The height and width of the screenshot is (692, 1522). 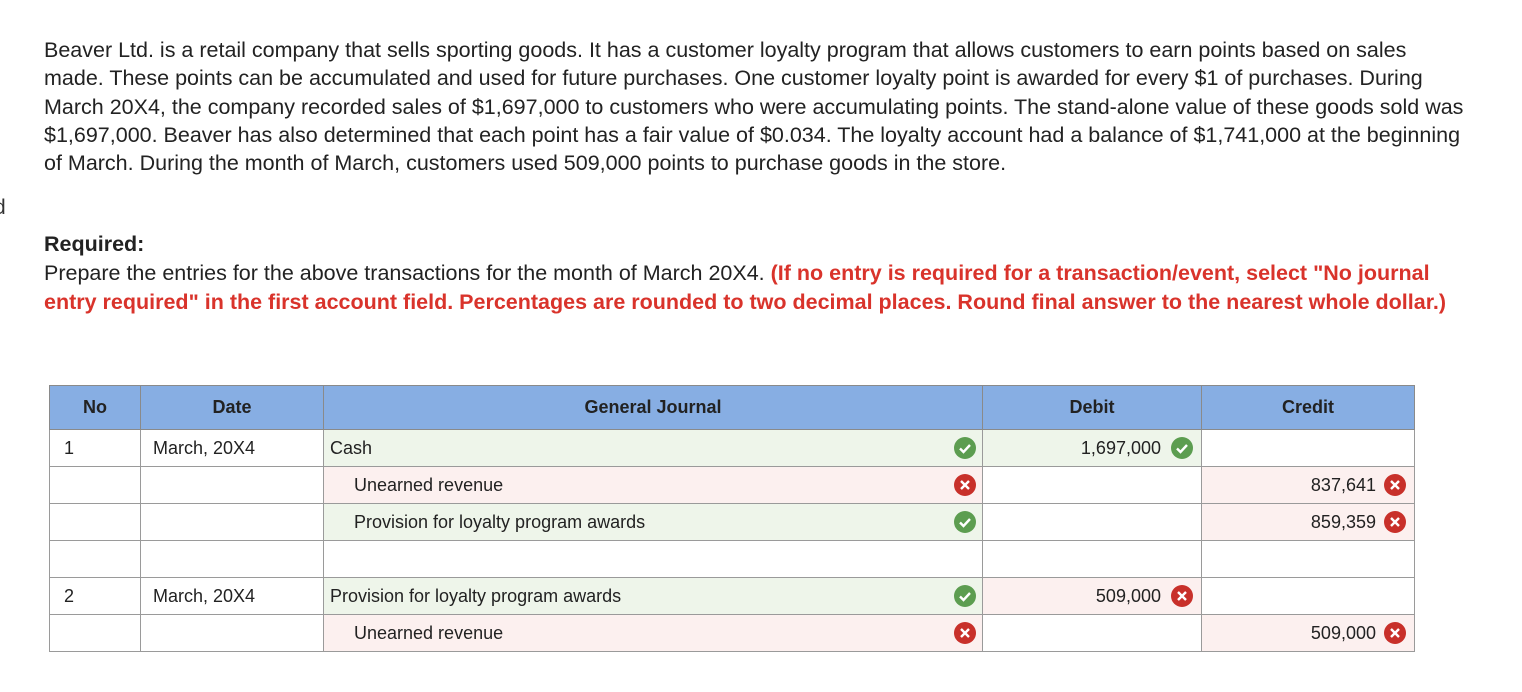 I want to click on debit: 509,000, so click(x=1128, y=595).